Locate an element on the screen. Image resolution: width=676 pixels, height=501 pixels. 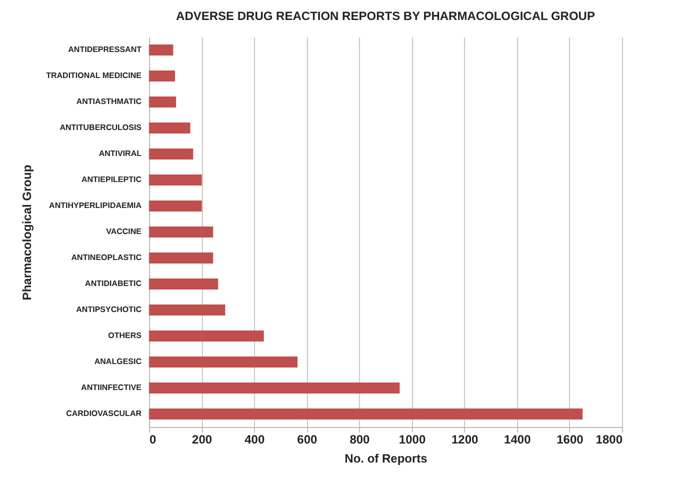
x-tick-label: 800 is located at coordinates (360, 439).